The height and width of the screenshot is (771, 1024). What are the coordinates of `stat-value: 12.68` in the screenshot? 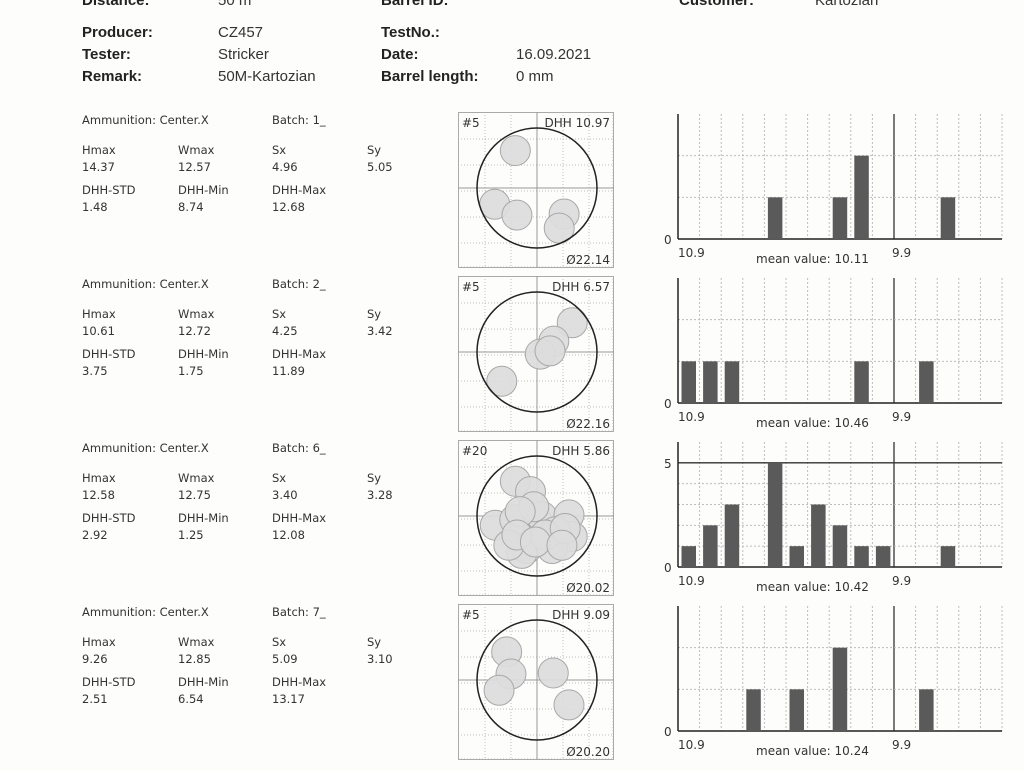 It's located at (288, 207).